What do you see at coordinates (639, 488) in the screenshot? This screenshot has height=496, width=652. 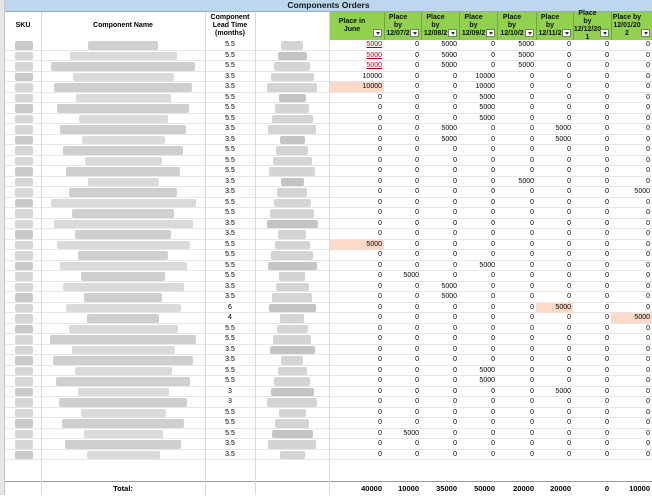 I see `total-cell: 10000` at bounding box center [639, 488].